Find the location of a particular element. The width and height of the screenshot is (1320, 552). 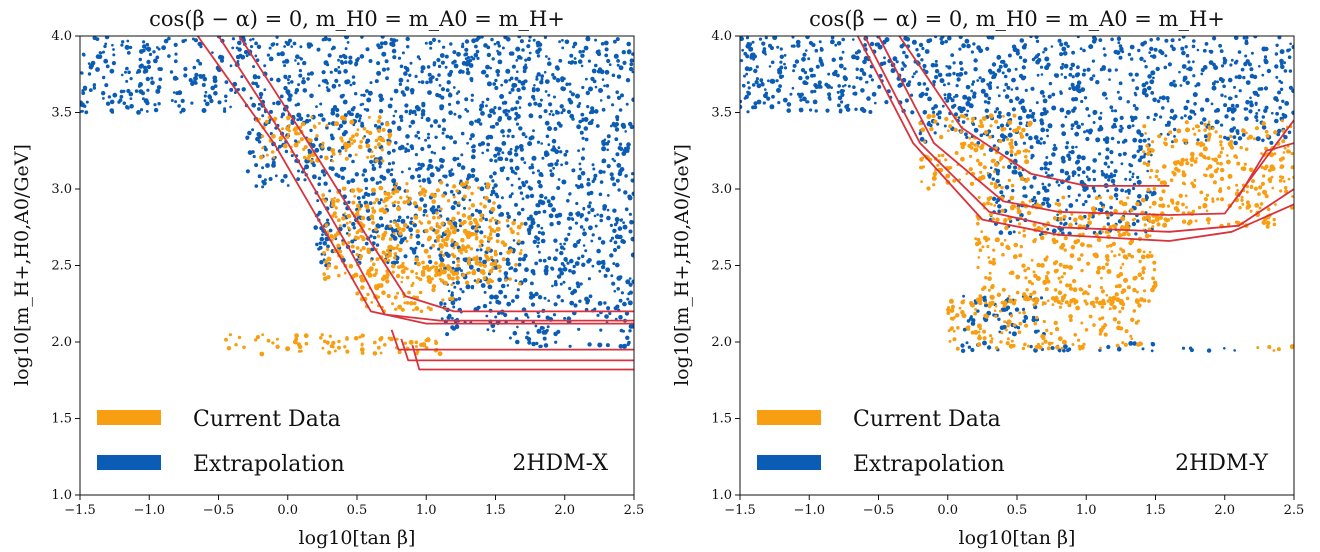

contour-line is located at coordinates (522, 357).